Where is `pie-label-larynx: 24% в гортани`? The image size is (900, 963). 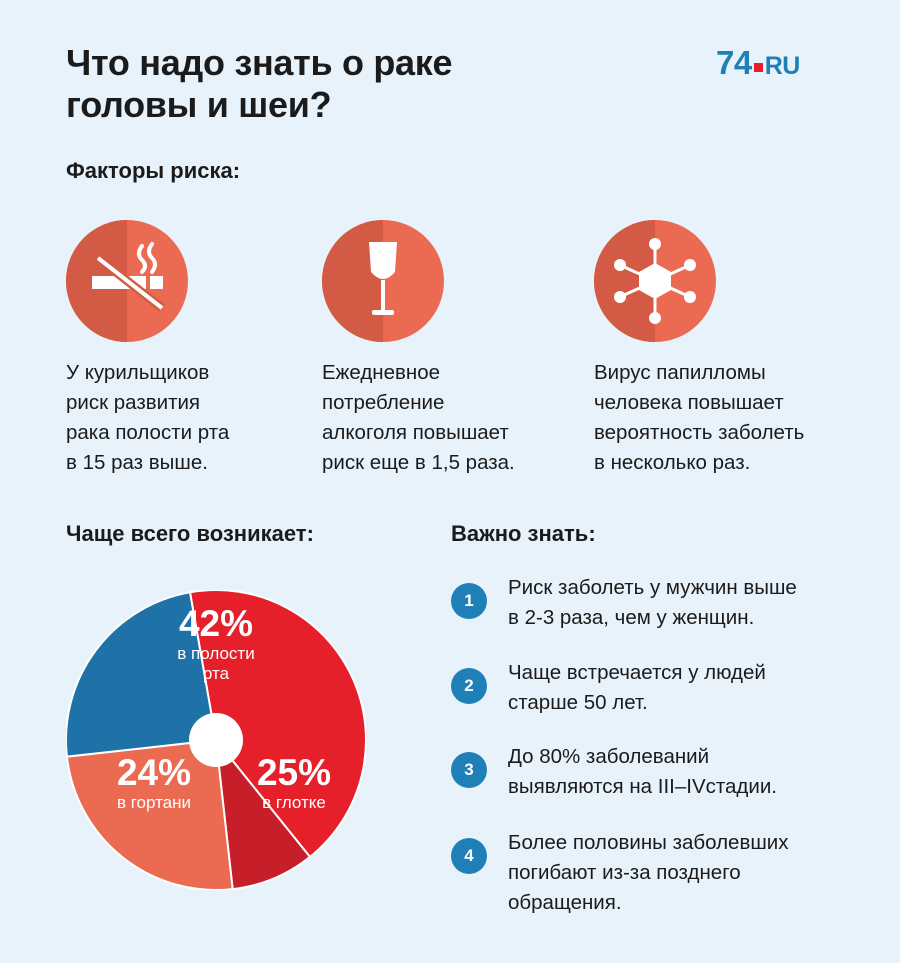
pie-label-larynx: 24% в гортани is located at coordinates (154, 783).